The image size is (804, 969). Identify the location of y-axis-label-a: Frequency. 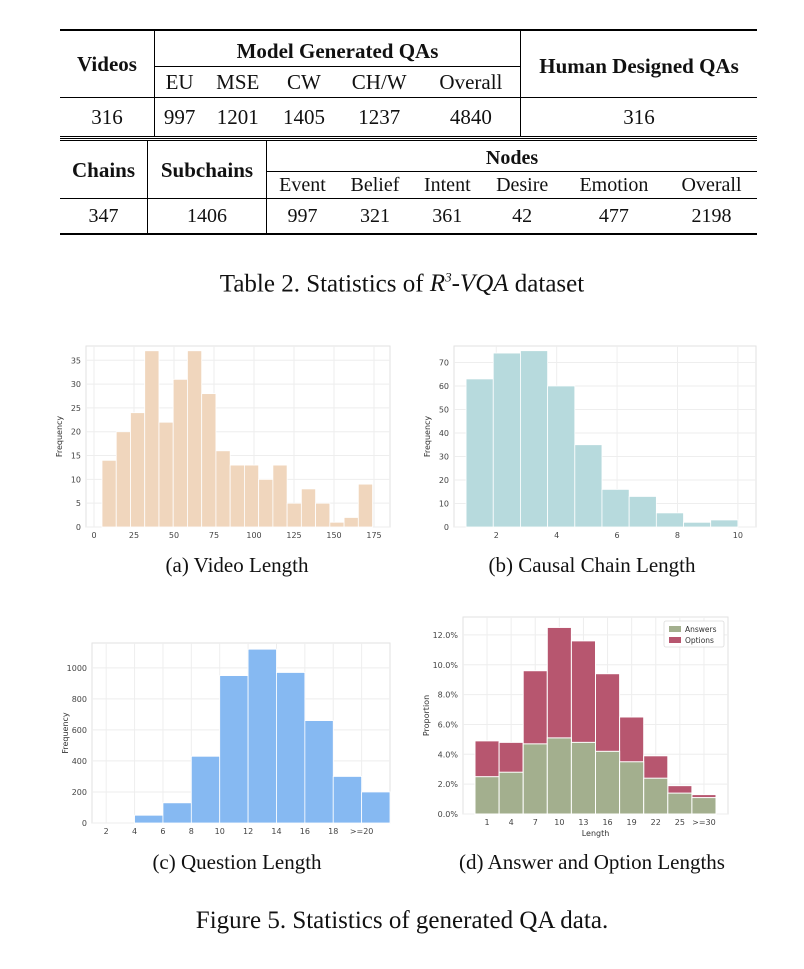
(59, 437).